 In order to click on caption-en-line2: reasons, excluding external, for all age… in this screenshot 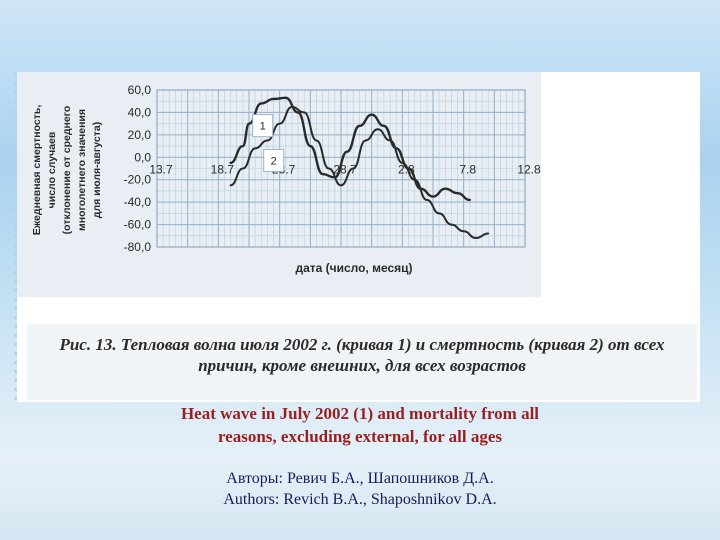, I will do `click(360, 436)`.